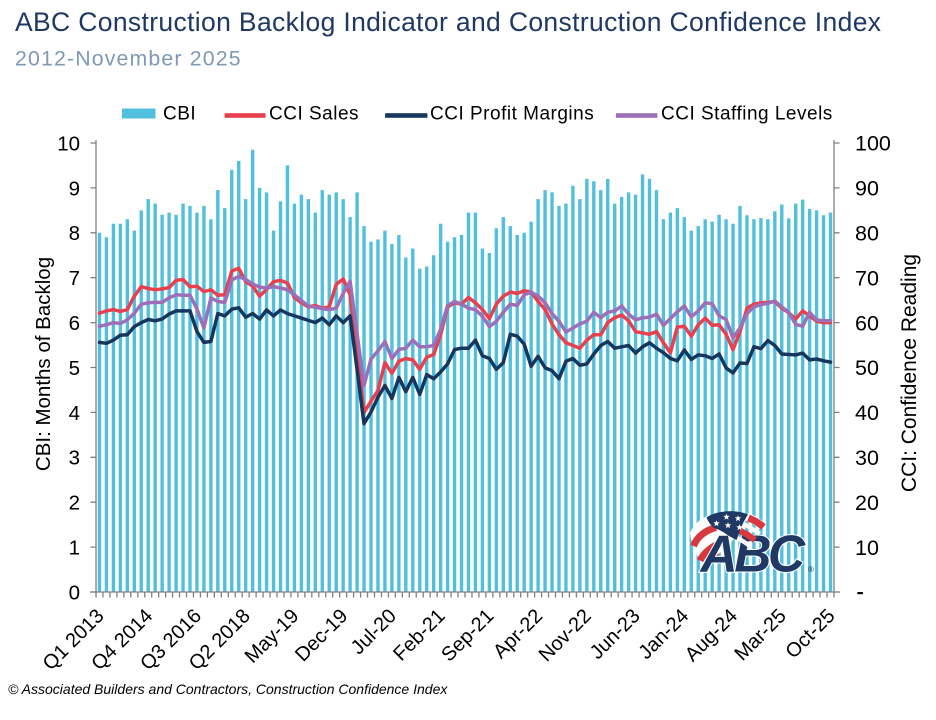  Describe the element at coordinates (74, 368) in the screenshot. I see `svg-text: 5` at that location.